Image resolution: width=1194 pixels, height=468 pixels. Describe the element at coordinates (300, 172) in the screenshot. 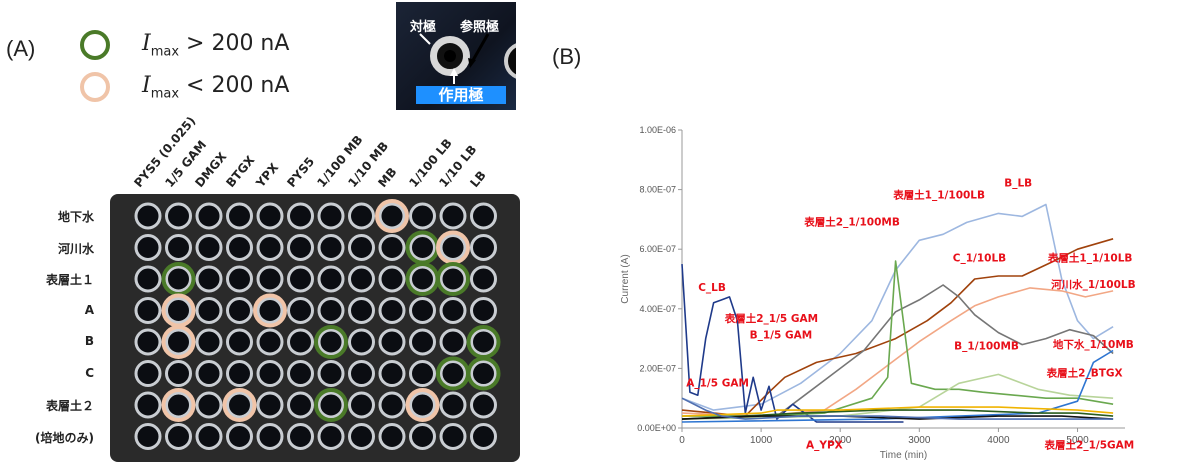

I see `column-label: PYS5` at that location.